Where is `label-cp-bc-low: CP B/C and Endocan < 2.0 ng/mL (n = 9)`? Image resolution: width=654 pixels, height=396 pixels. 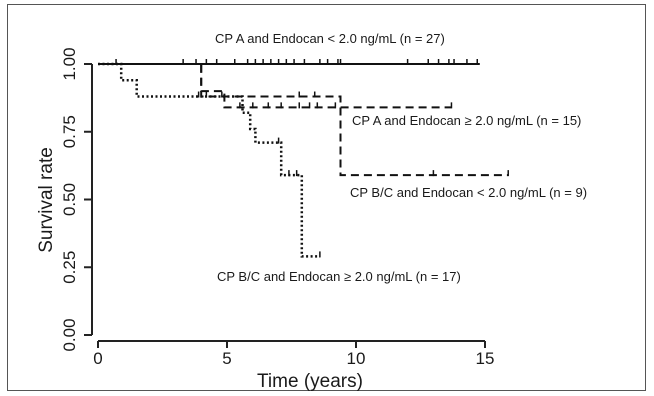 label-cp-bc-low: CP B/C and Endocan < 2.0 ng/mL (n = 9) is located at coordinates (468, 192).